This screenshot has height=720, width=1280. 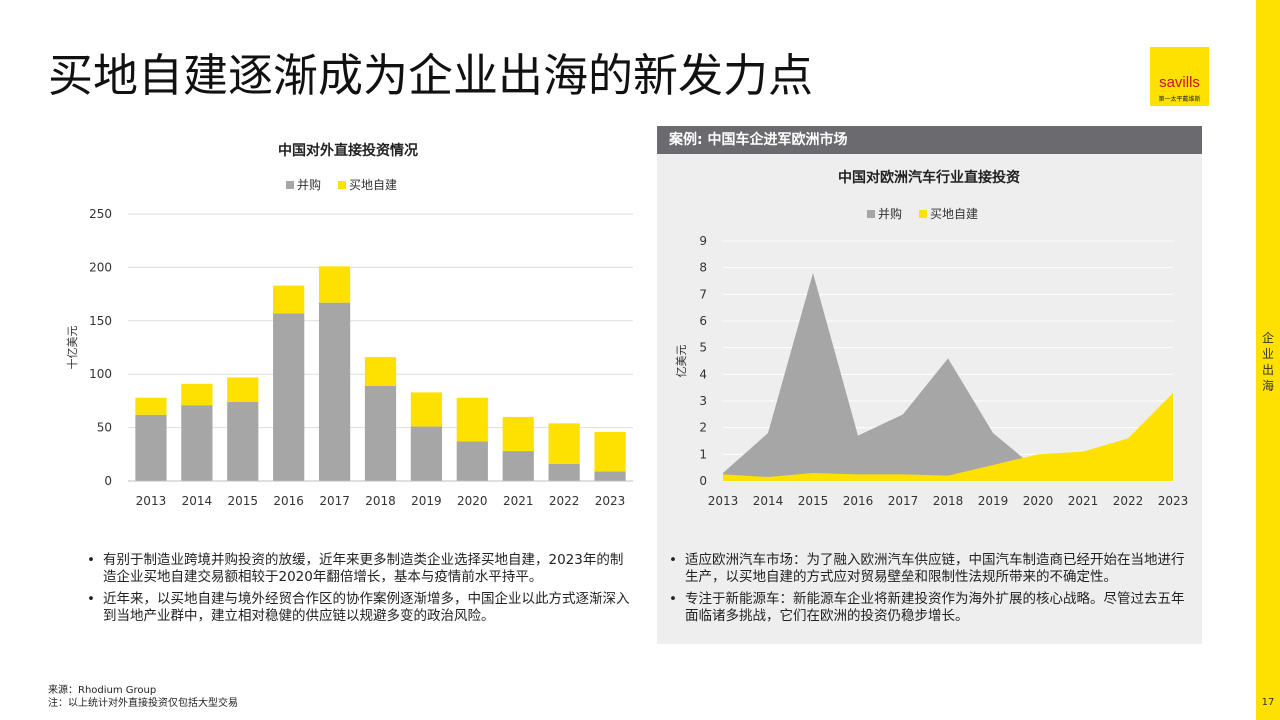 What do you see at coordinates (703, 348) in the screenshot?
I see `y-tick-label-5: 5` at bounding box center [703, 348].